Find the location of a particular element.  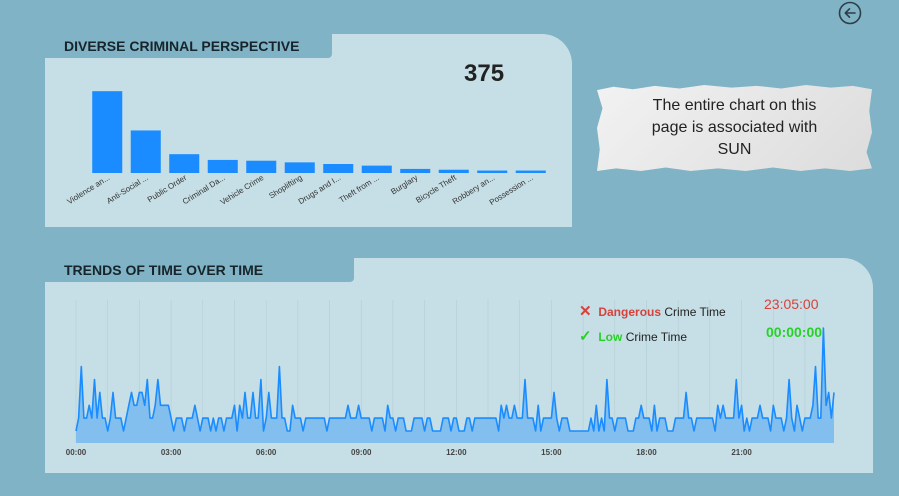

x-tick-label-6: 18:00 is located at coordinates (646, 452).